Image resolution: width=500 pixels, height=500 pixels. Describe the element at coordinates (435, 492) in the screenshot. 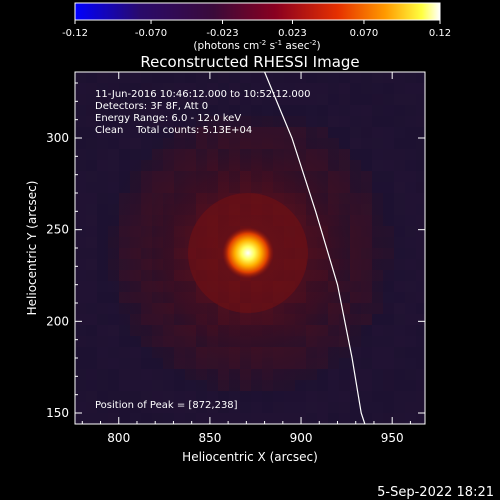

I see `footer-timestamp: 5-Sep-2022 18:21` at that location.